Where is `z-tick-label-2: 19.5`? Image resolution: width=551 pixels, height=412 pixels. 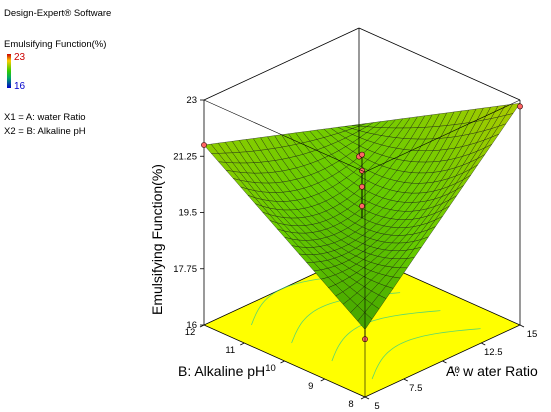
z-tick-label-2: 19.5 is located at coordinates (188, 213).